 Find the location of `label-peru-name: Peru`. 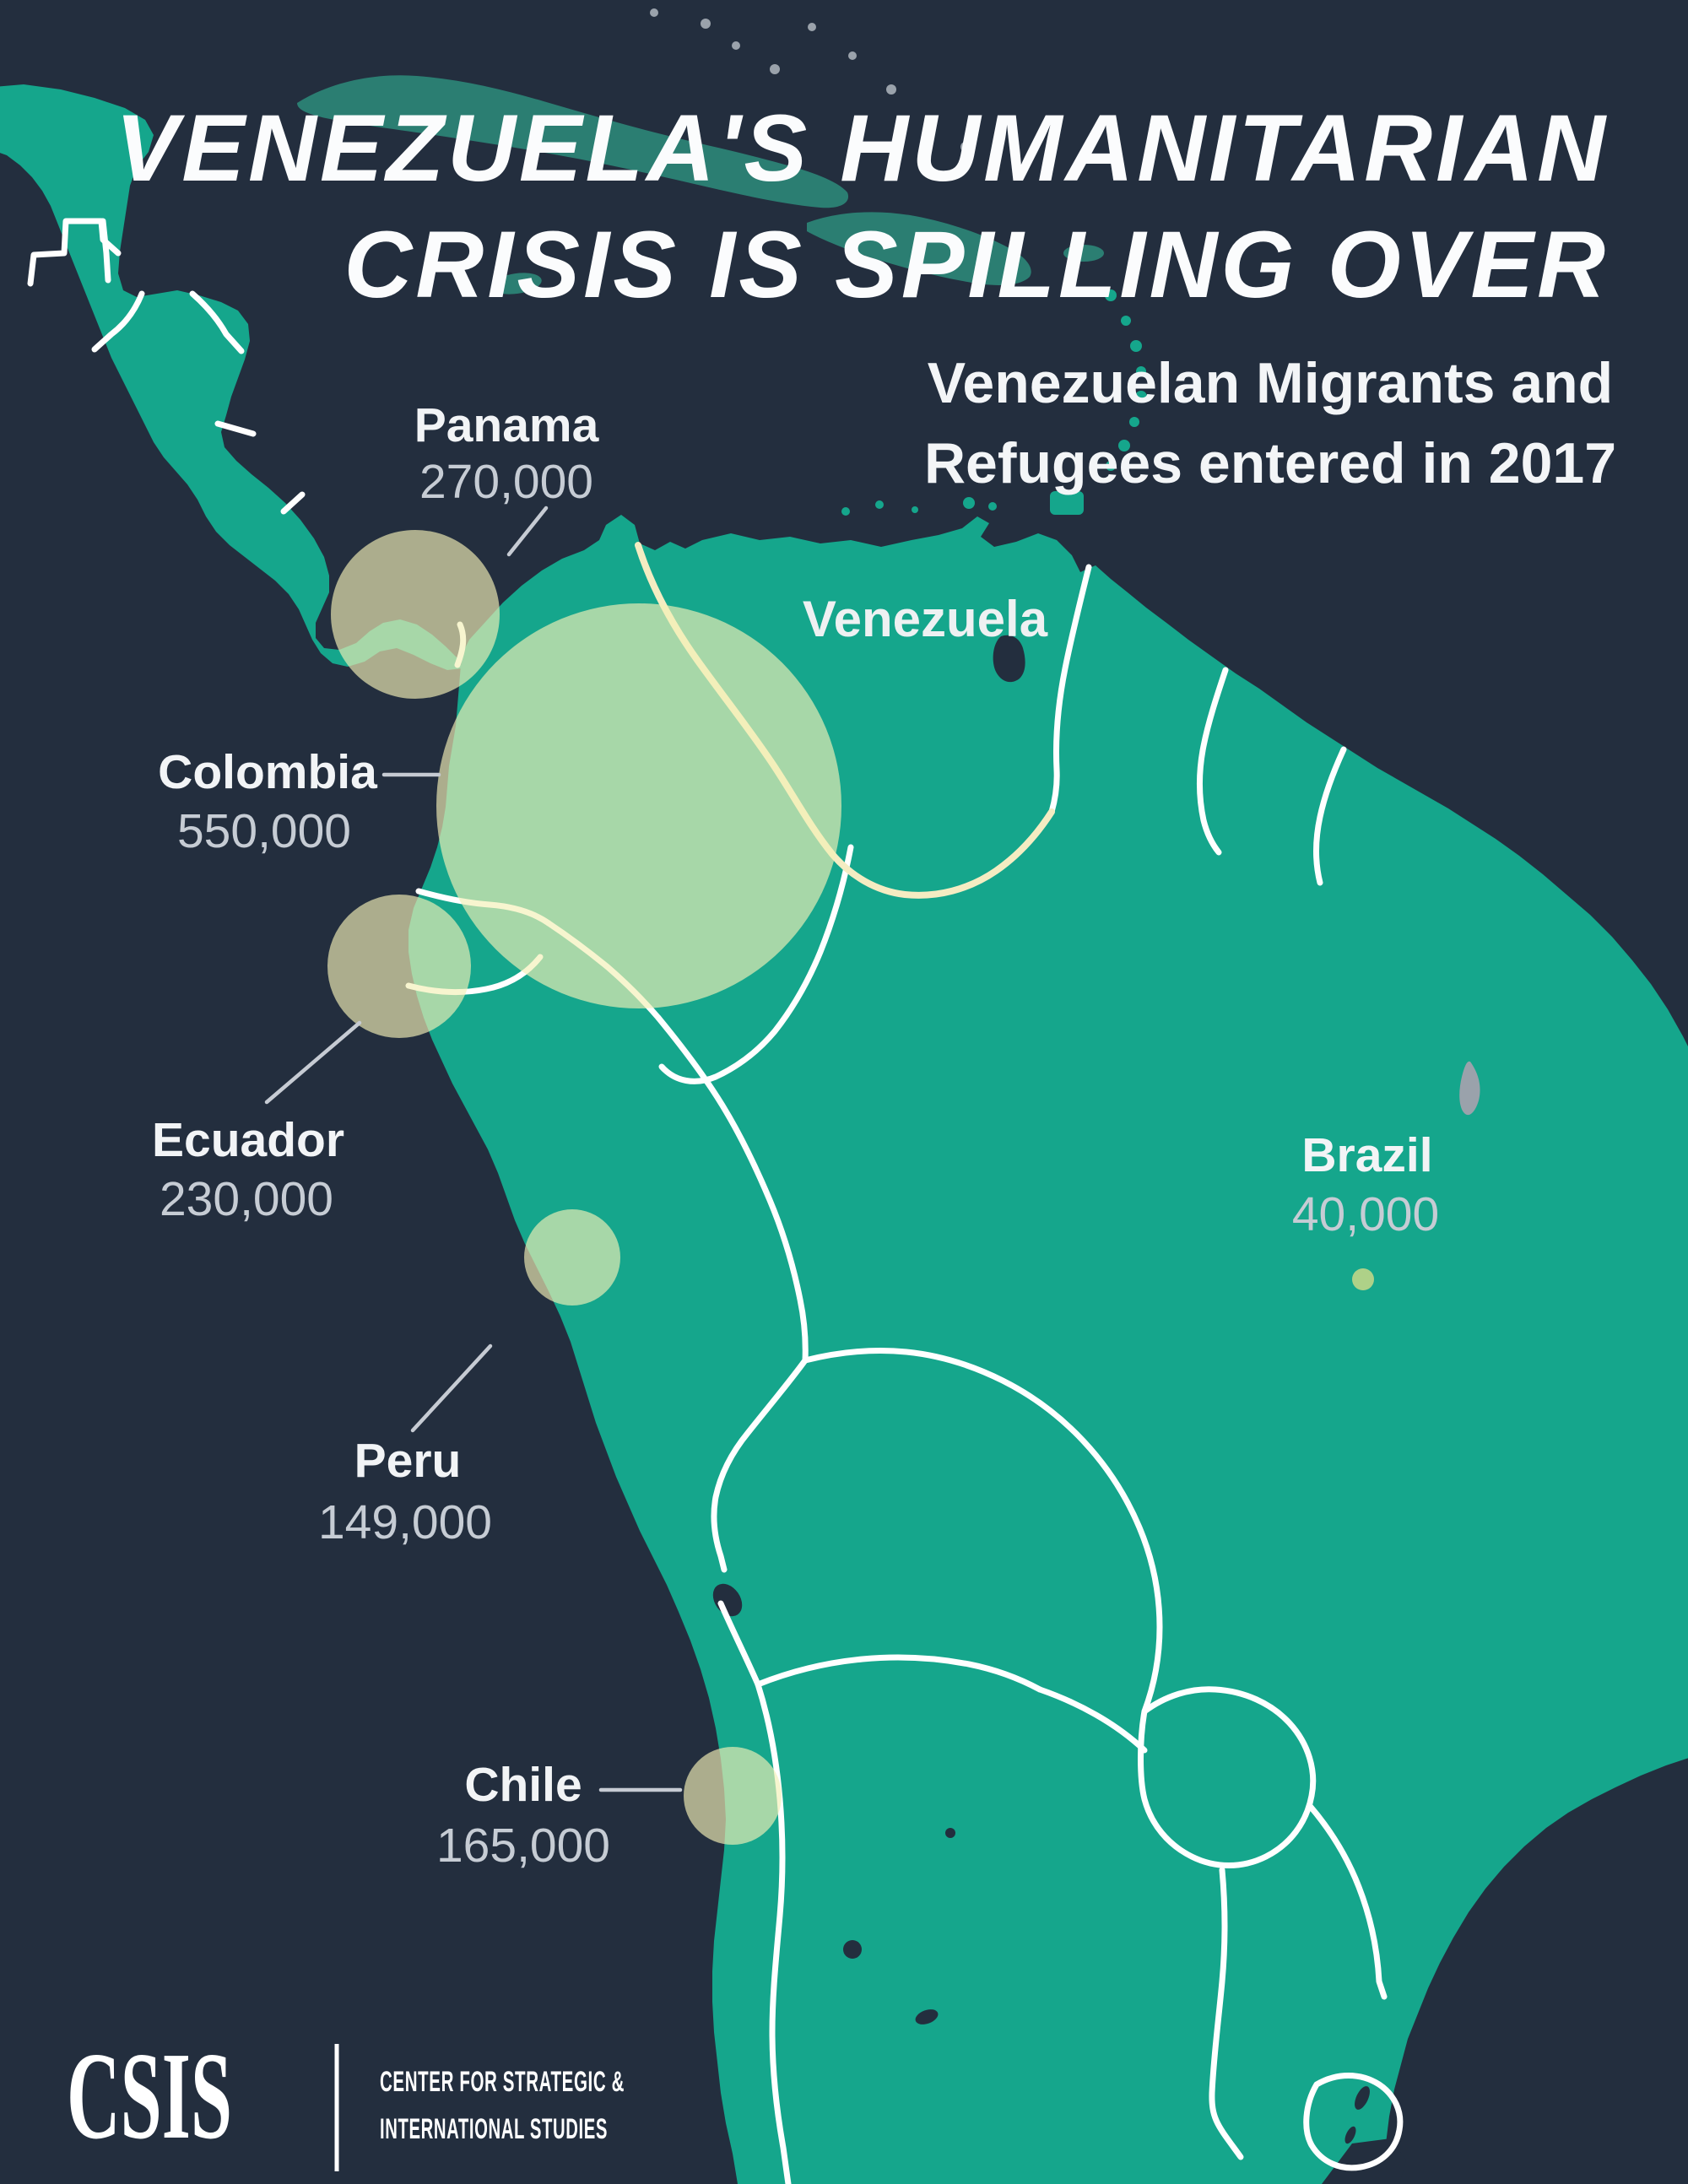

label-peru-name: Peru is located at coordinates (408, 1461).